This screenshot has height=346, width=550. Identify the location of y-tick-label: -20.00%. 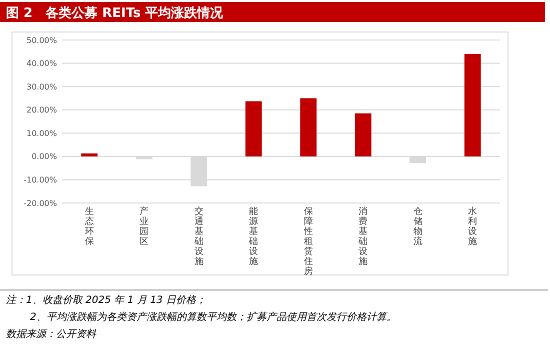
(41, 203).